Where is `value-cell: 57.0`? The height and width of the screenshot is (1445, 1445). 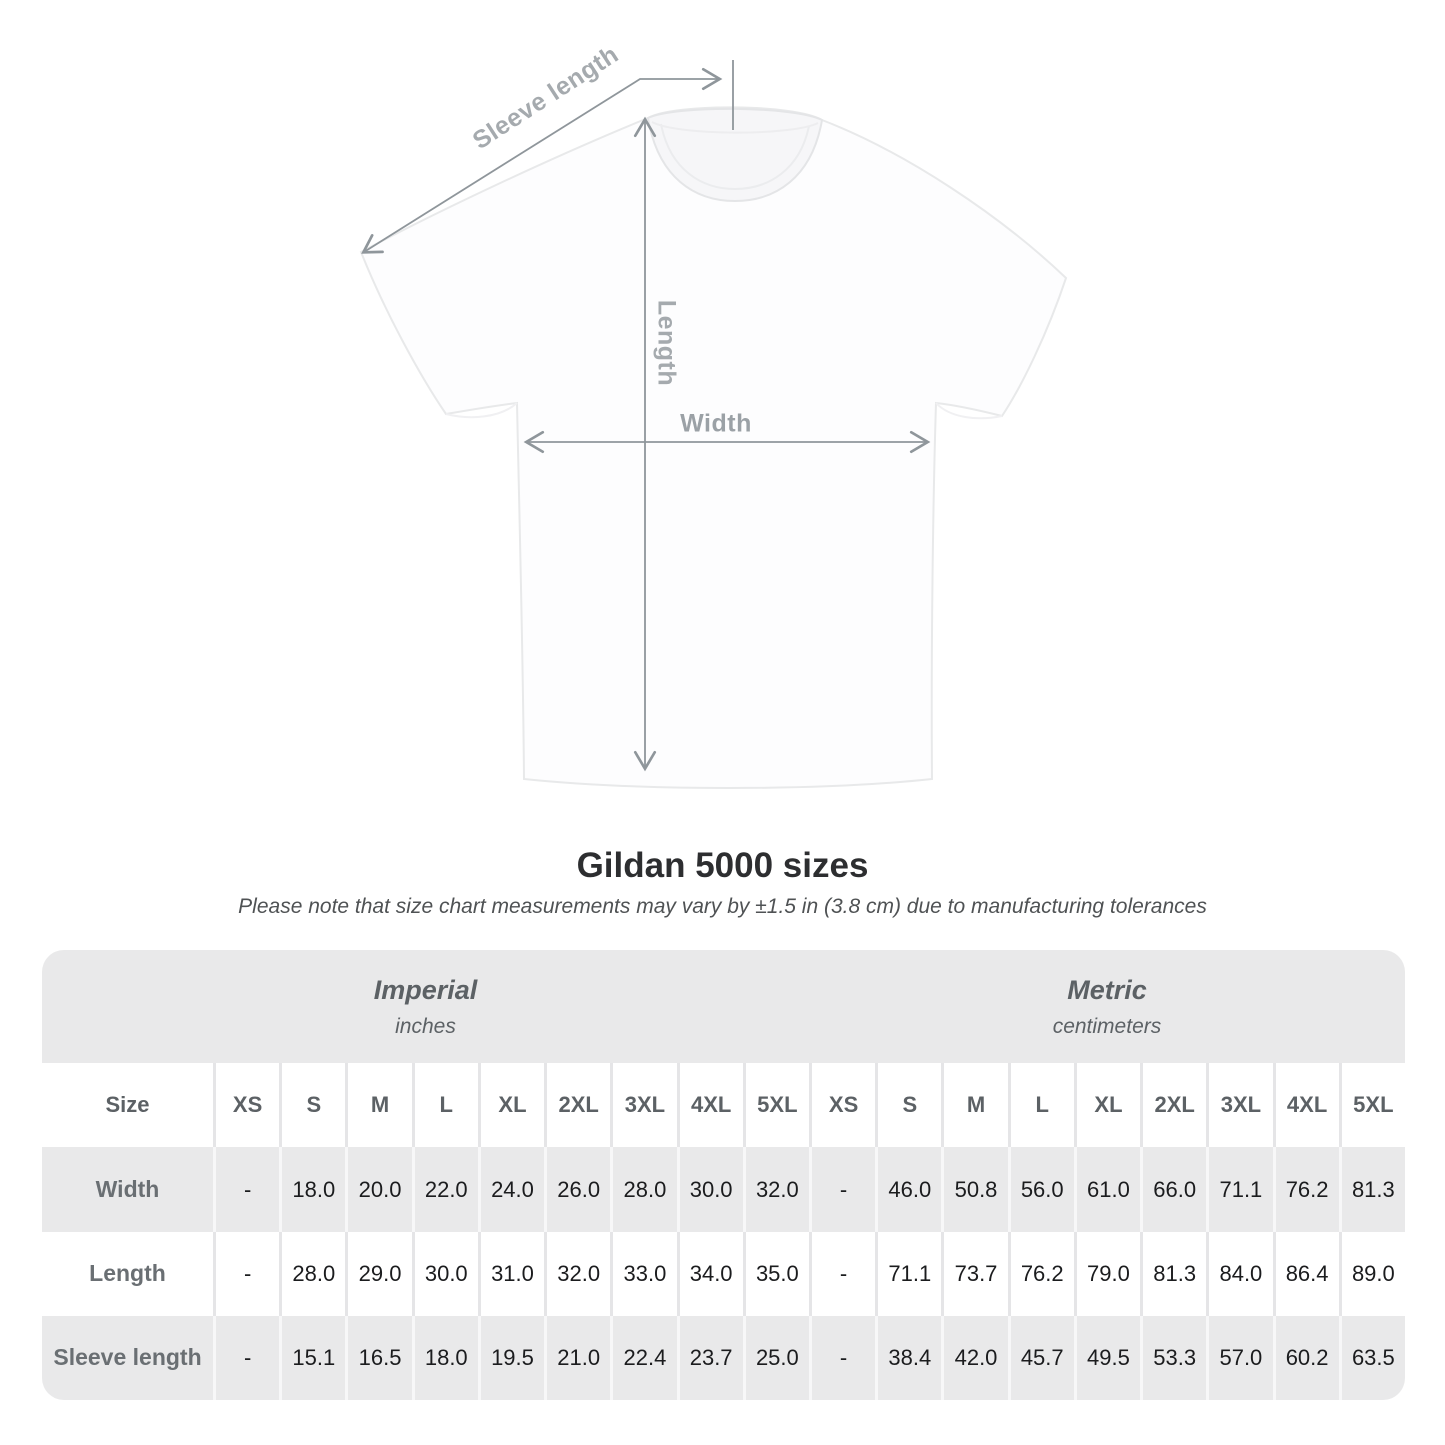 value-cell: 57.0 is located at coordinates (1239, 1357).